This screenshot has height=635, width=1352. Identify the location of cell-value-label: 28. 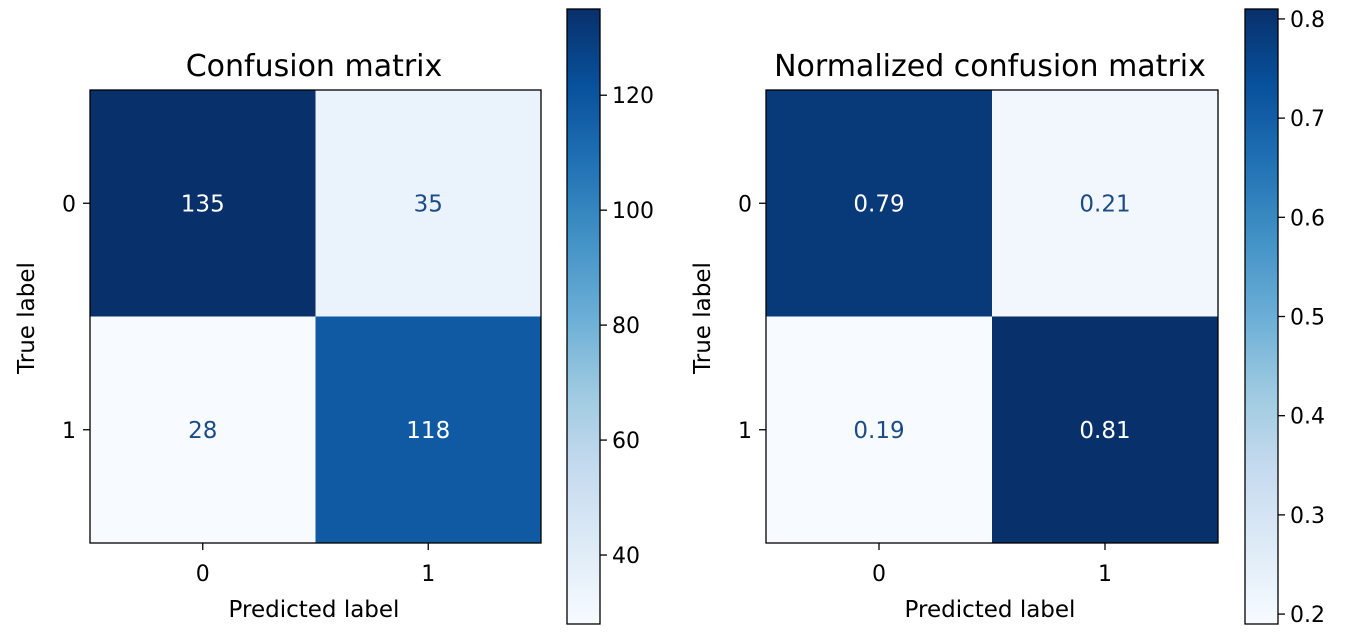
(202, 431).